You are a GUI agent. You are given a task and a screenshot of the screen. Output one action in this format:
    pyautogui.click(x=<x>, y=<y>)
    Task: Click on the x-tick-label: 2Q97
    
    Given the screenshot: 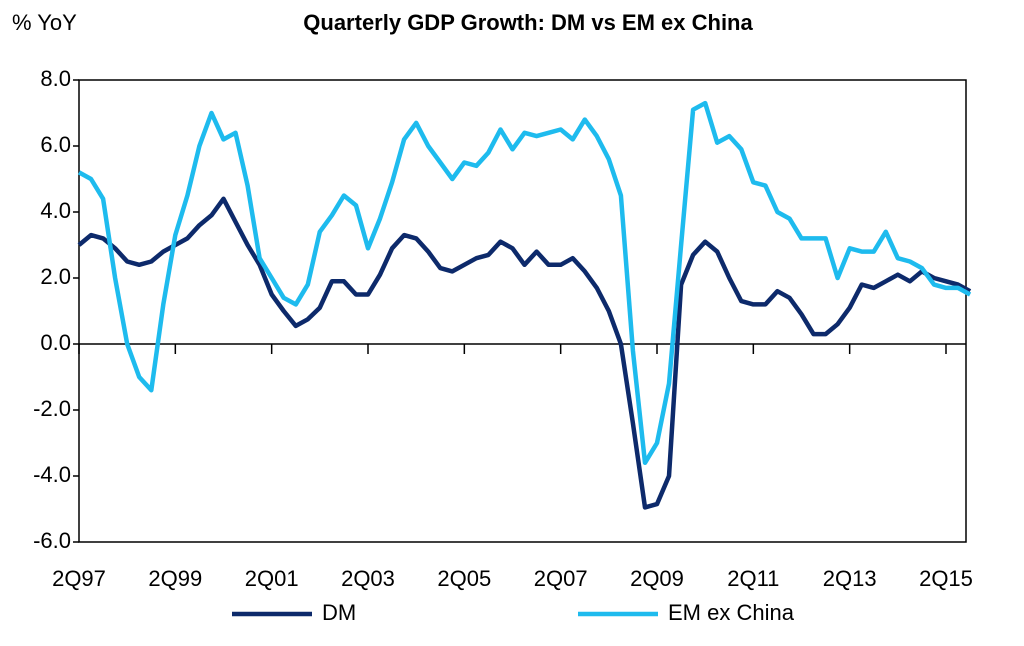 What is the action you would take?
    pyautogui.click(x=79, y=578)
    